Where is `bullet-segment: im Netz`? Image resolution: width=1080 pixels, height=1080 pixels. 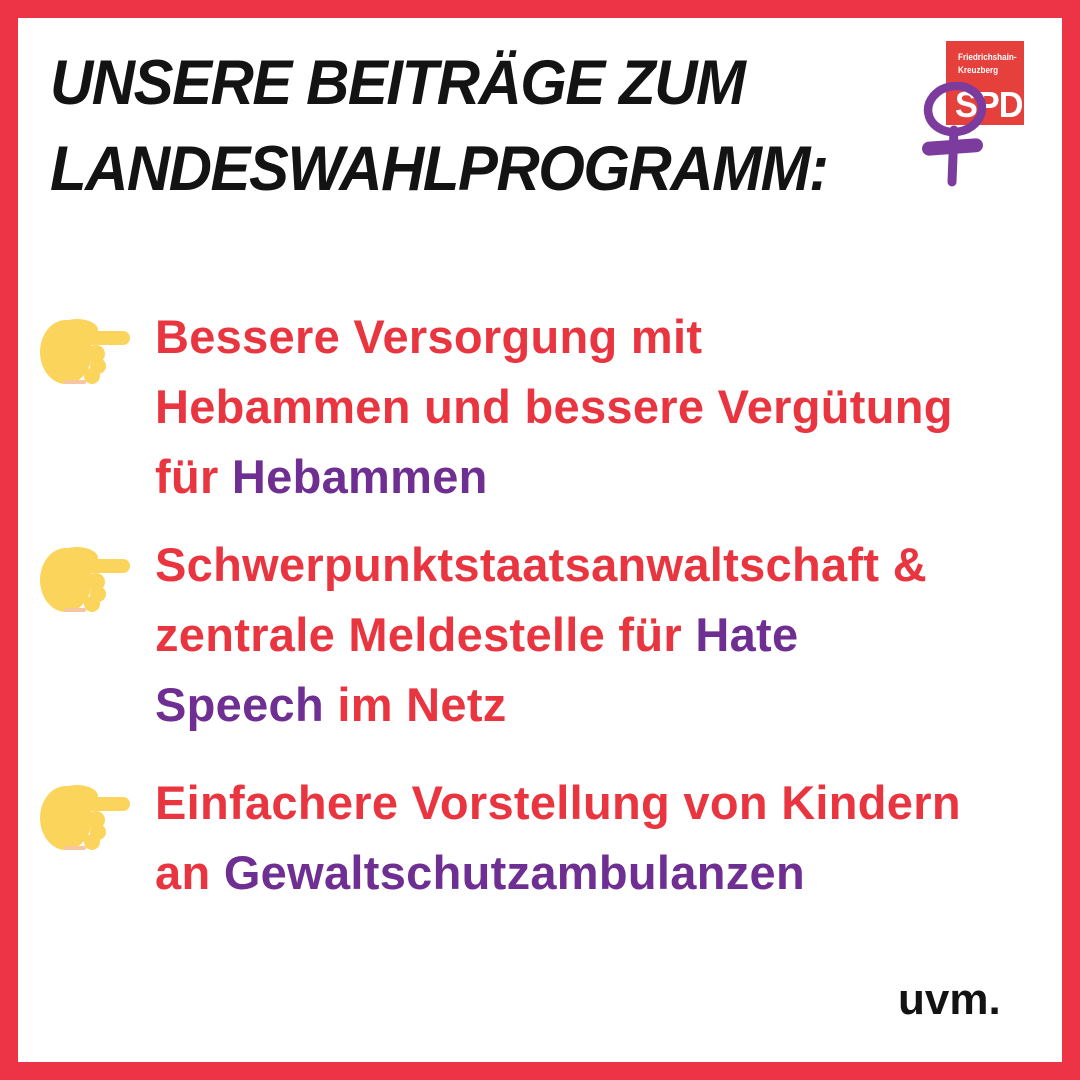 bullet-segment: im Netz is located at coordinates (415, 704).